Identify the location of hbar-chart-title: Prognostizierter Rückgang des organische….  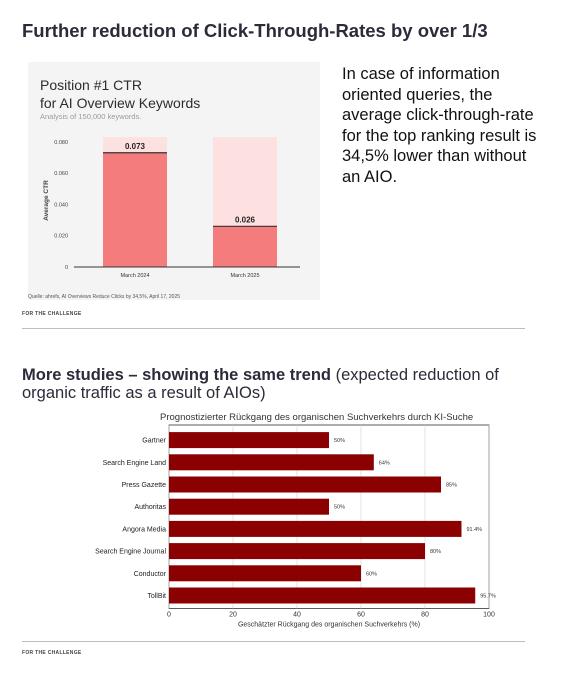
(317, 417).